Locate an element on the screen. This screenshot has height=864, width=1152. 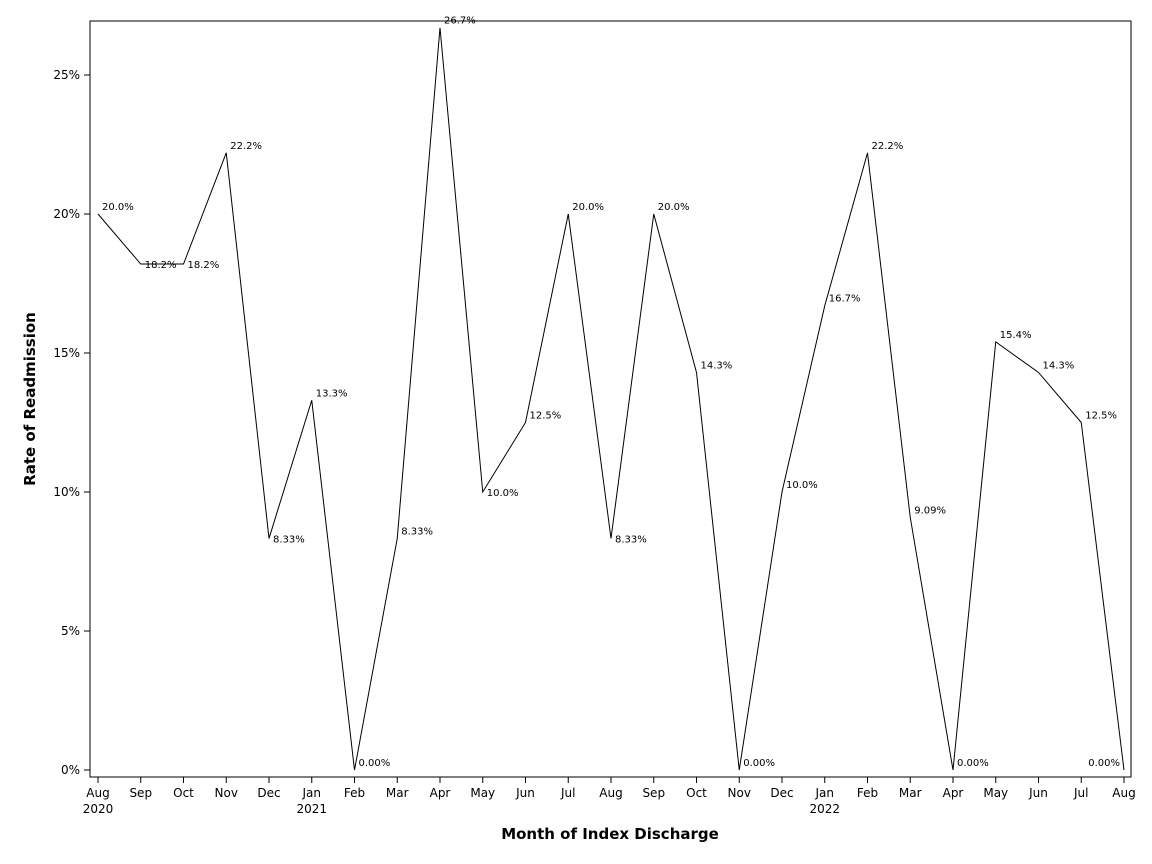
x-tick-year-label: 2020 is located at coordinates (98, 809).